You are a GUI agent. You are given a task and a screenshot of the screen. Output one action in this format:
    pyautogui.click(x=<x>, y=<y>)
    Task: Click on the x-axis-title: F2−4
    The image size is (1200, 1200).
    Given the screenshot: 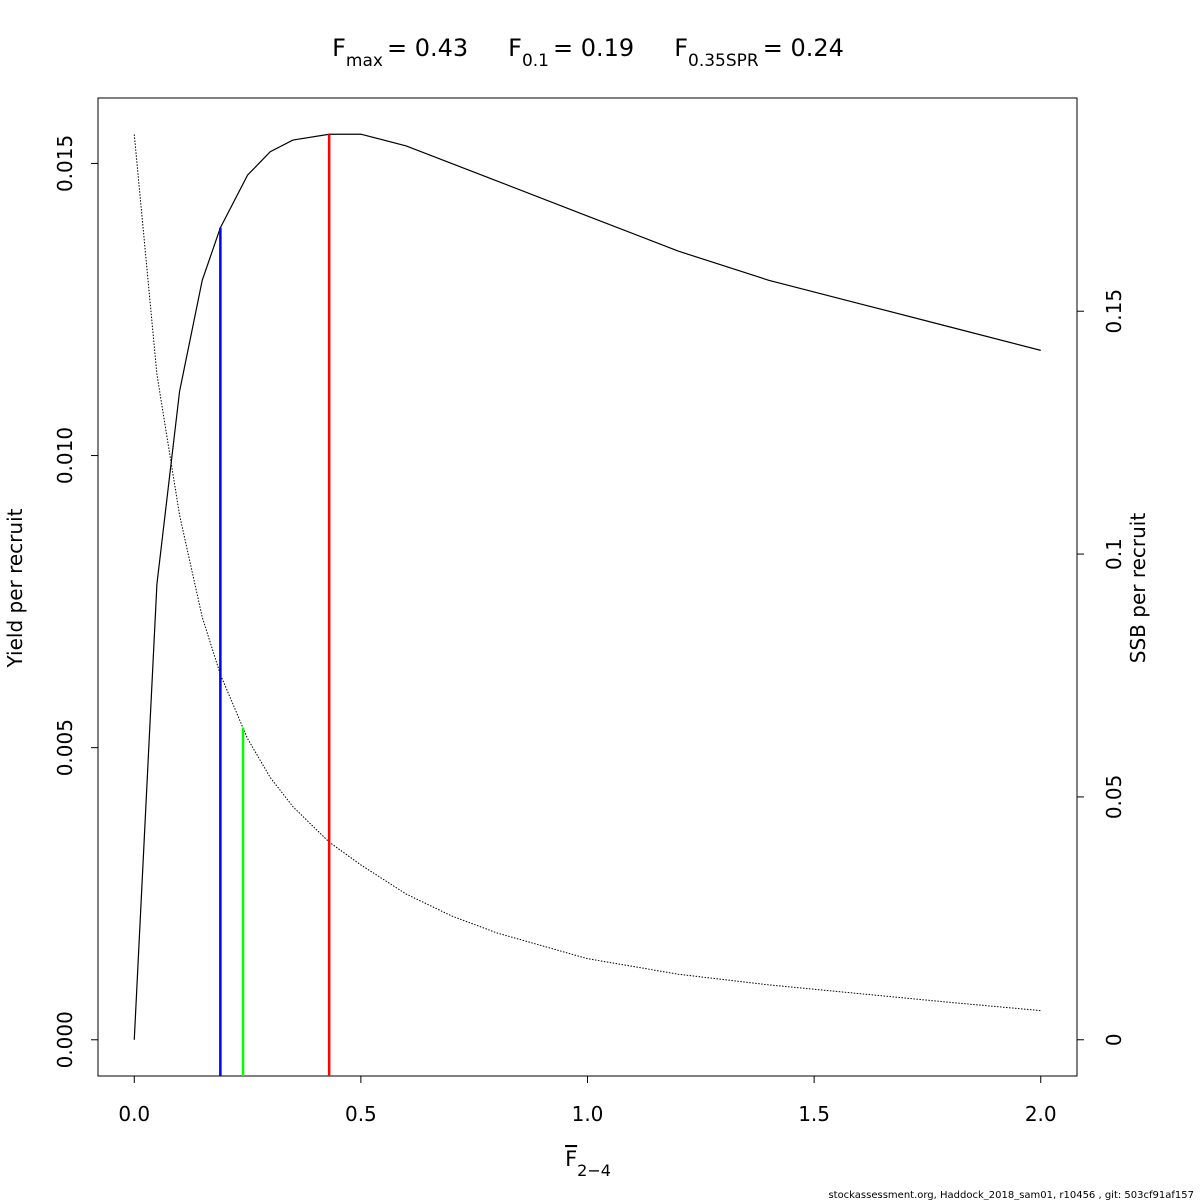 What is the action you would take?
    pyautogui.click(x=588, y=1163)
    